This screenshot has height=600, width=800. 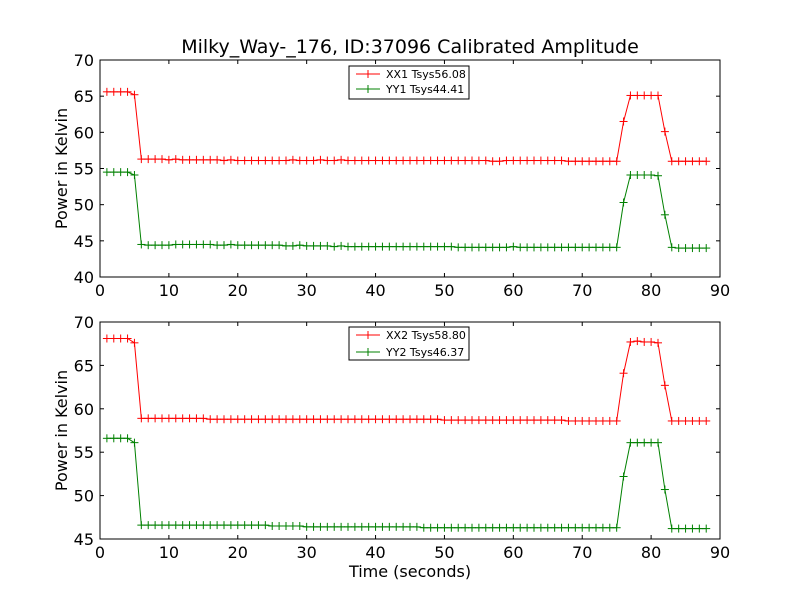 I want to click on bottom-legend-box, so click(x=409, y=343).